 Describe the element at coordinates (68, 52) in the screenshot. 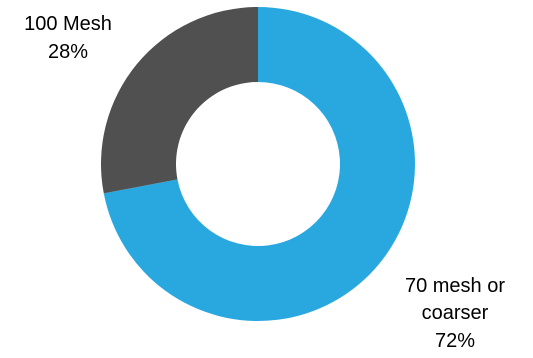

I see `slice-label-100-mesh-percent: 28%` at that location.